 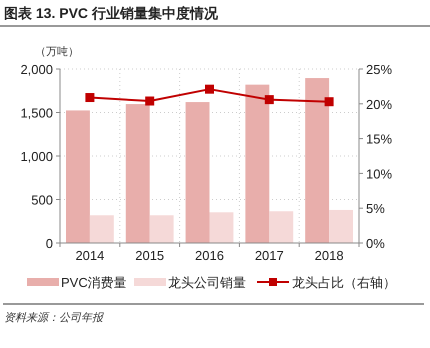 I want to click on y-tick-label: 1,500, so click(x=36, y=113).